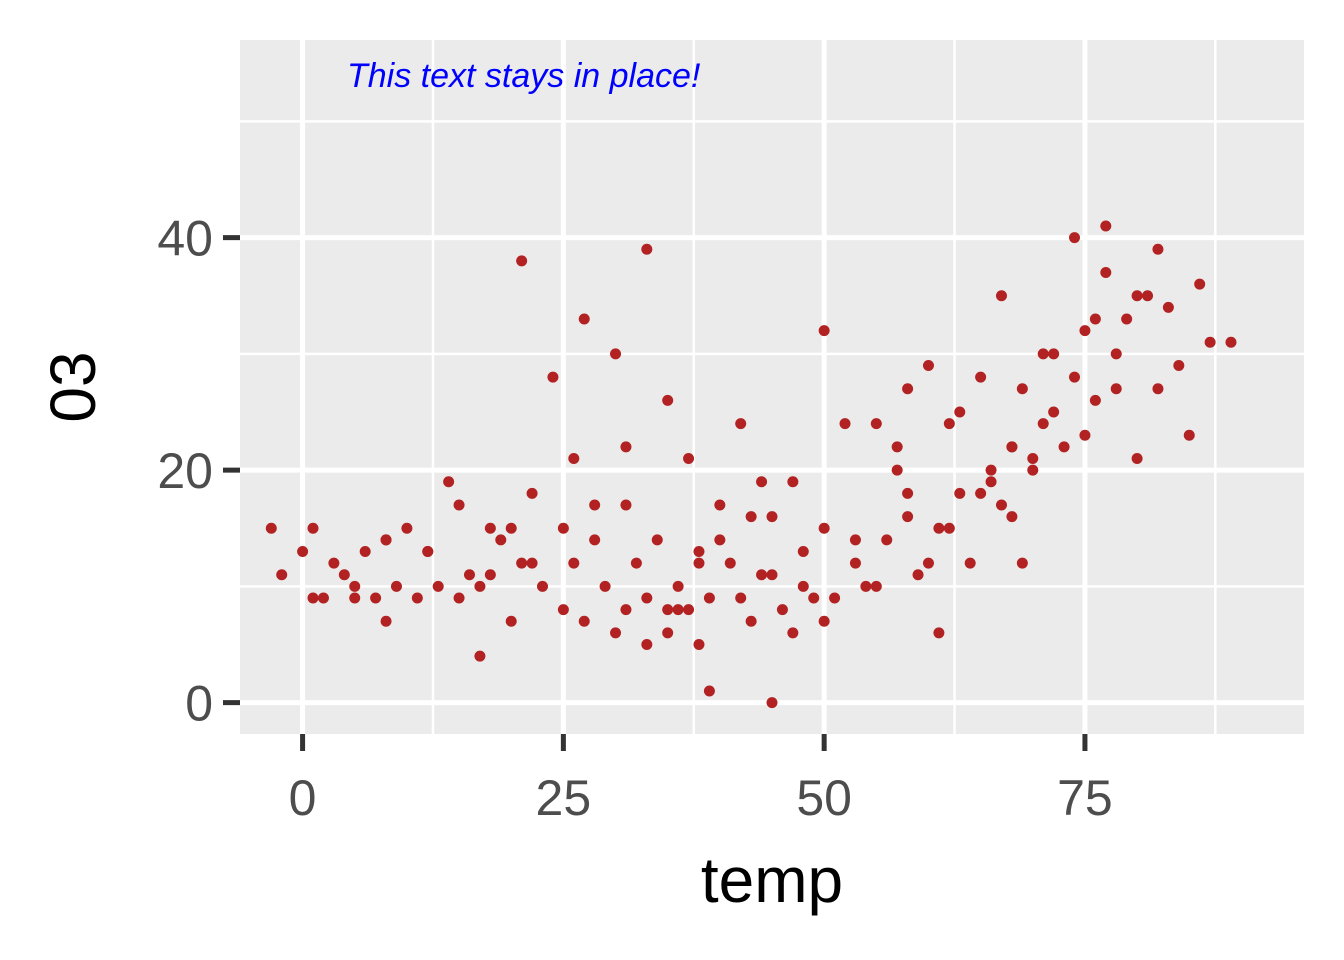 This screenshot has height=960, width=1344. Describe the element at coordinates (185, 471) in the screenshot. I see `y-tick-label: 20` at that location.